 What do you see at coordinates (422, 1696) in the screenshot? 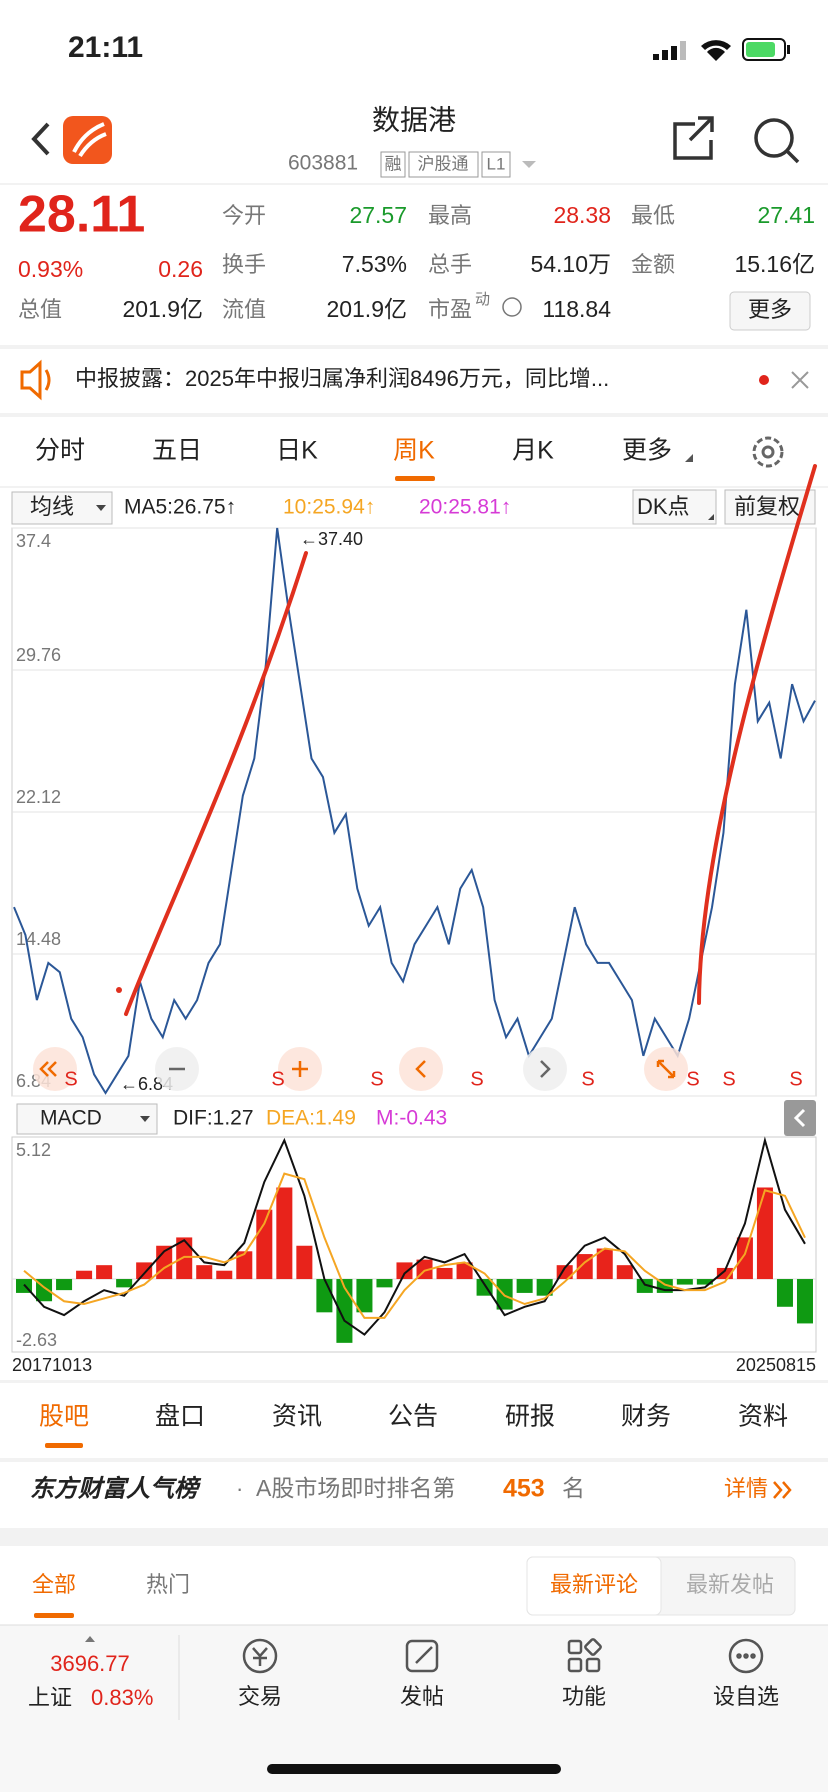
I see `nav-label: 发帖` at bounding box center [422, 1696].